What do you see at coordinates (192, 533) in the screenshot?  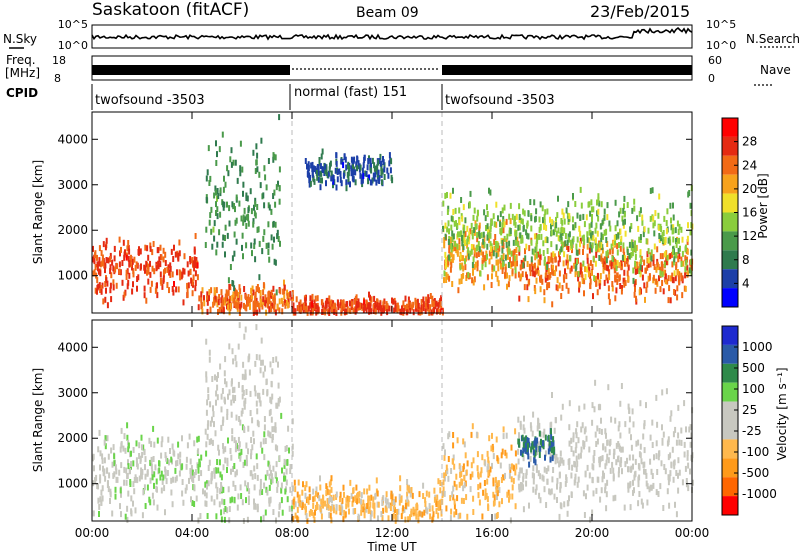 I see `x-tick-label: 04:00` at bounding box center [192, 533].